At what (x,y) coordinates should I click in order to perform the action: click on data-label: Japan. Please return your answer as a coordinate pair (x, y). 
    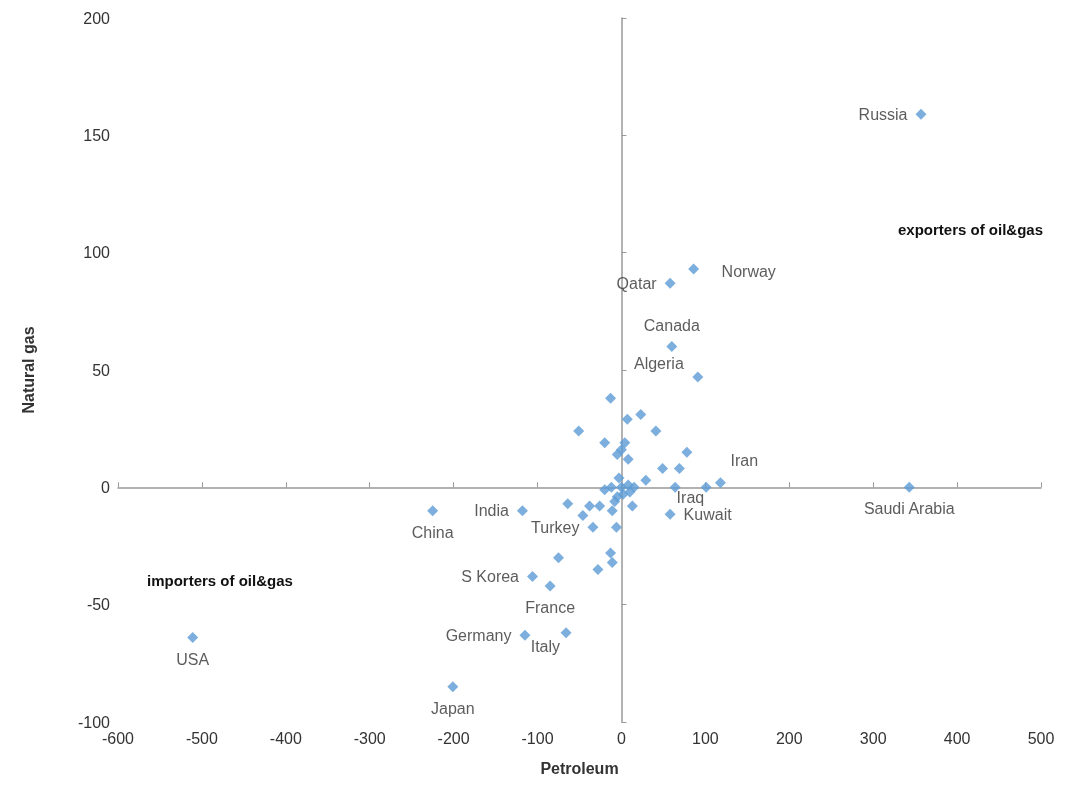
    Looking at the image, I should click on (453, 708).